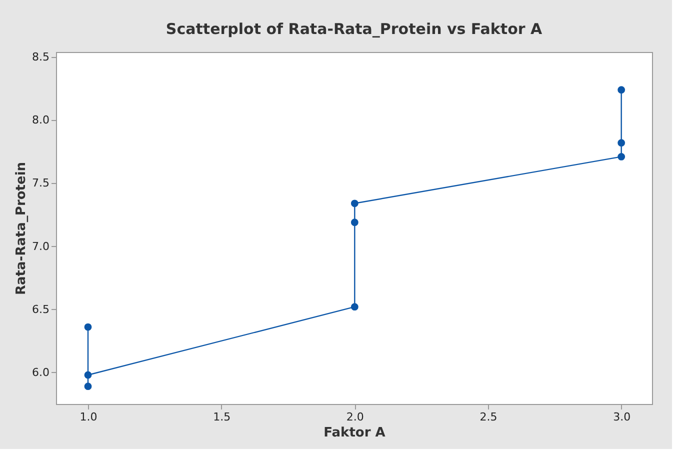 The image size is (681, 459). I want to click on x-tick-label: 2.0, so click(355, 417).